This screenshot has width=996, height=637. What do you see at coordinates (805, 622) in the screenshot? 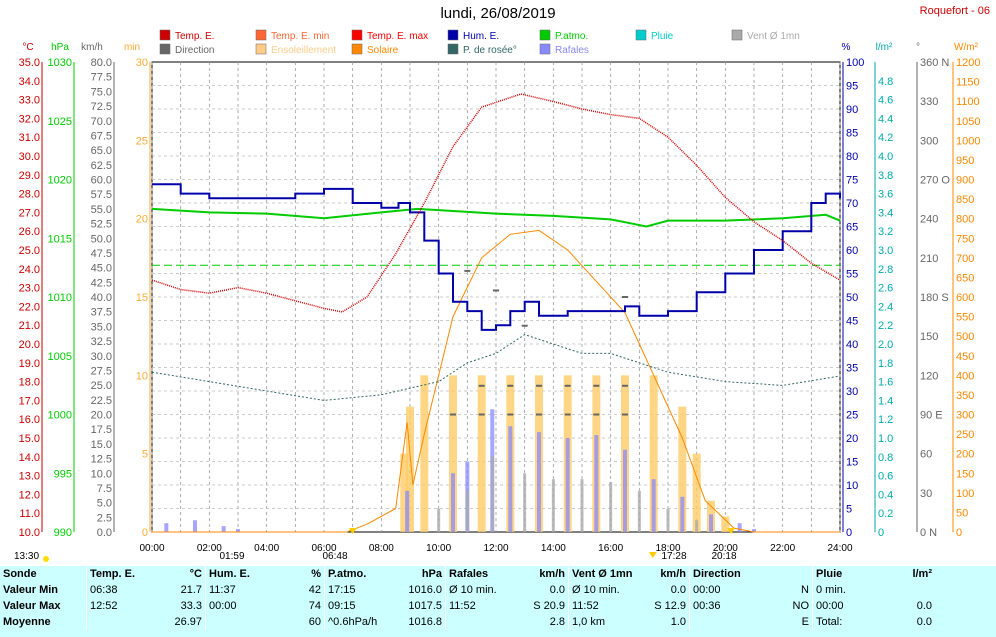
I see `stats-cell: E` at bounding box center [805, 622].